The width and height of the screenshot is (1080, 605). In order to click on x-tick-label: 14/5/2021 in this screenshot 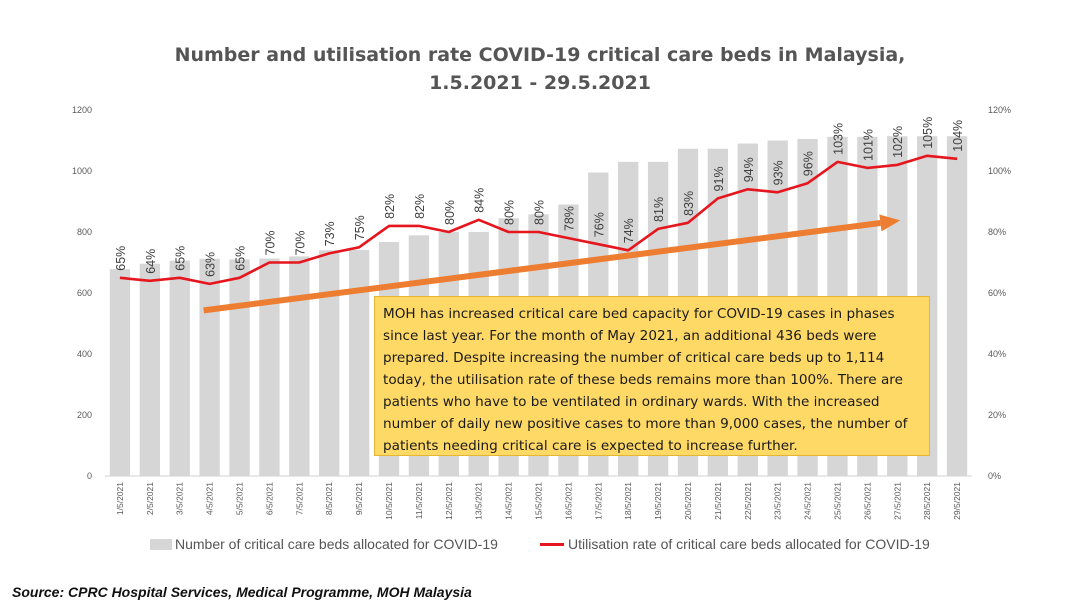, I will do `click(509, 501)`.